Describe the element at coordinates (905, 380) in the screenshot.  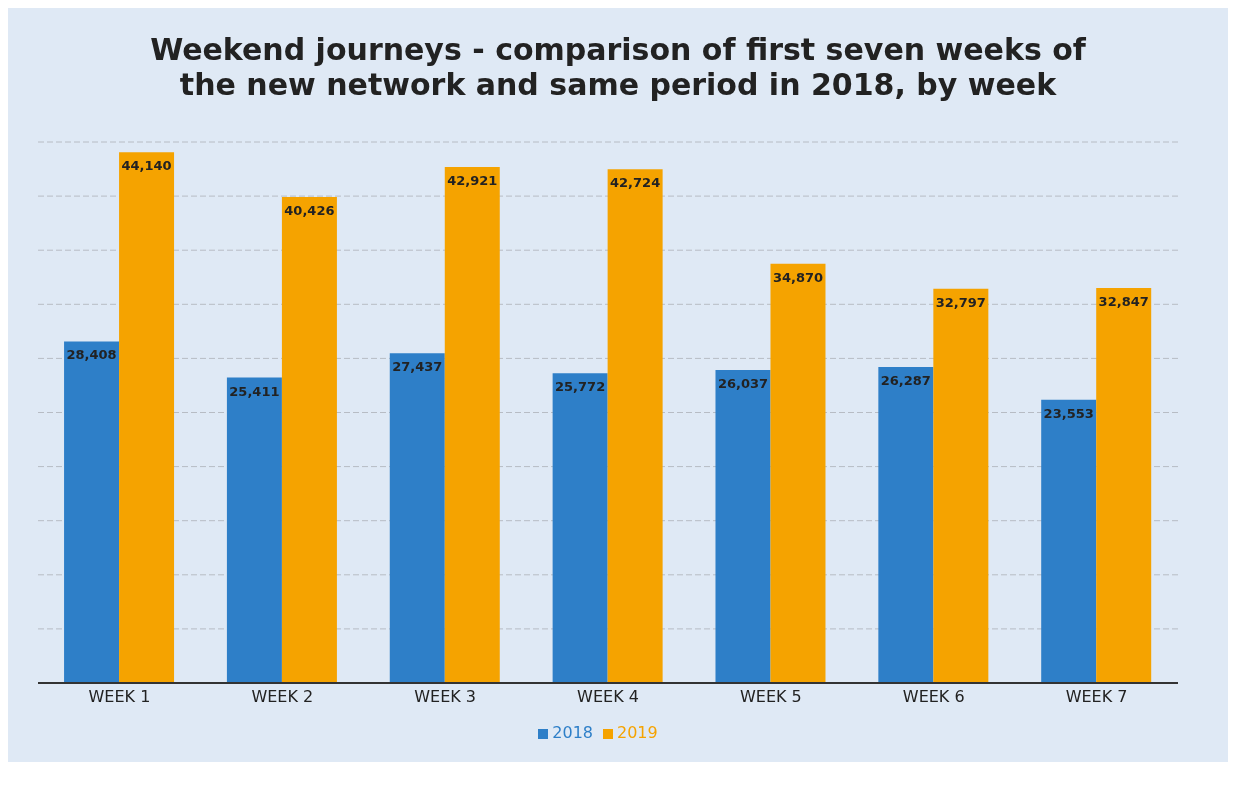
I see `data-label: 26,287` at that location.